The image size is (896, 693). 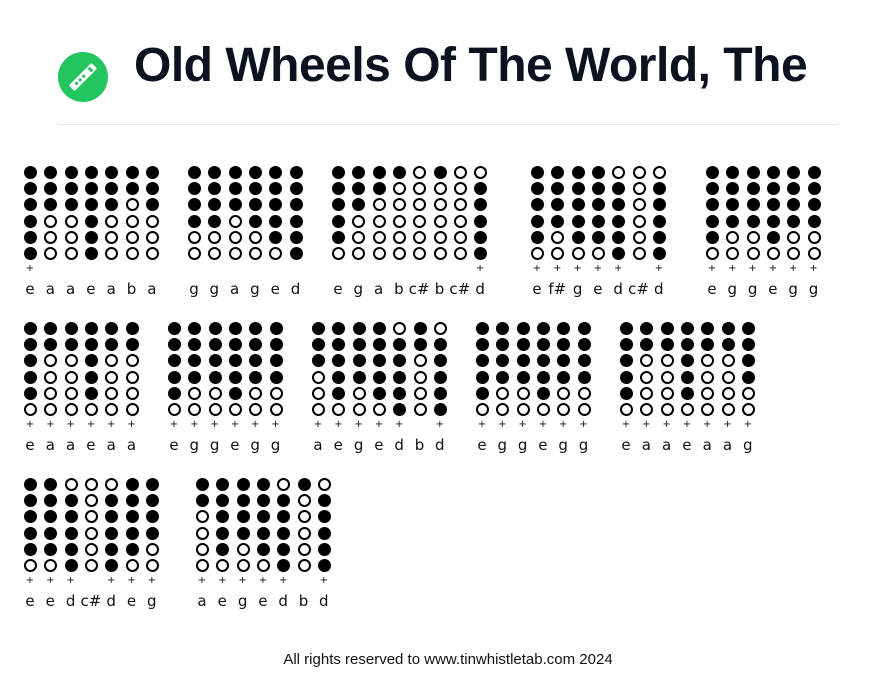 What do you see at coordinates (83, 77) in the screenshot?
I see `tin-whistle-icon` at bounding box center [83, 77].